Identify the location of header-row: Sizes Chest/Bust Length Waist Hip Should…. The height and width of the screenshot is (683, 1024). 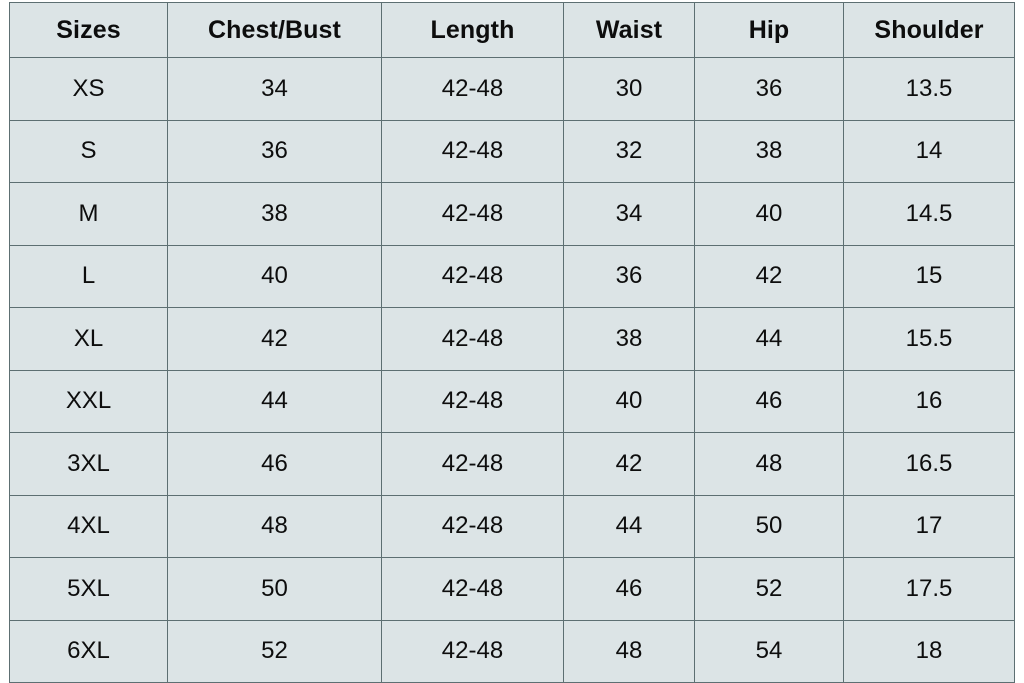
(512, 30).